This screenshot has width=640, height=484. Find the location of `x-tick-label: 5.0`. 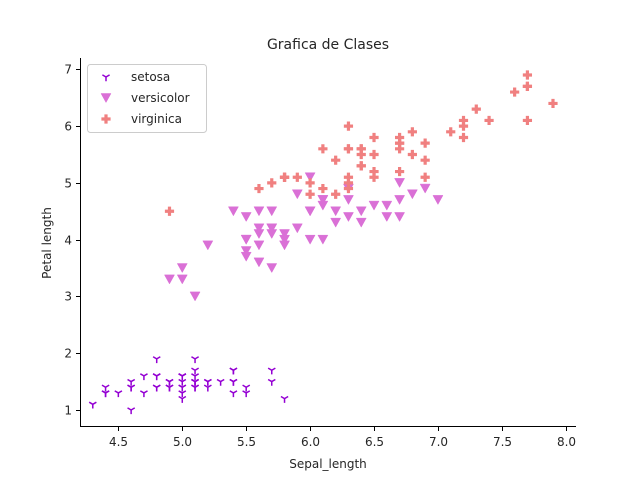

x-tick-label: 5.0 is located at coordinates (182, 442).